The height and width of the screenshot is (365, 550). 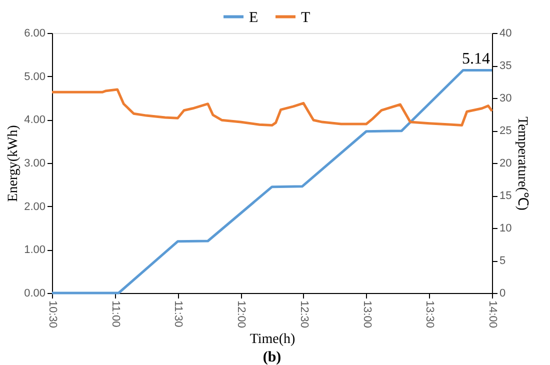 I want to click on y2-tick-label: 40, so click(x=506, y=34).